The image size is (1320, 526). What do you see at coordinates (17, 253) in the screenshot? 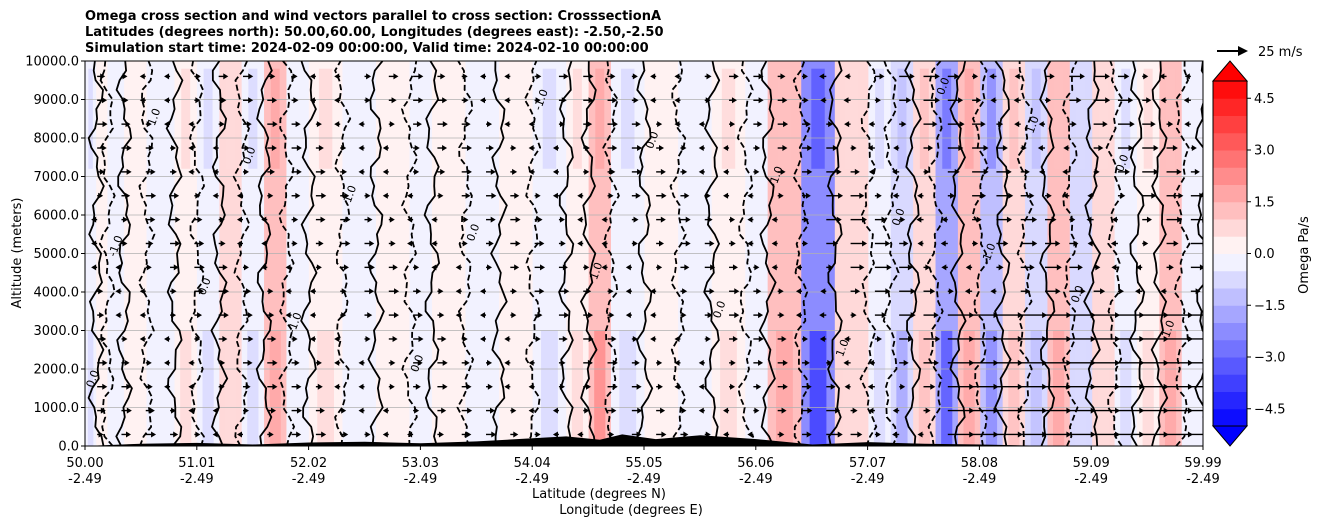
I see `y-axis-label: Altitude (meters)` at bounding box center [17, 253].